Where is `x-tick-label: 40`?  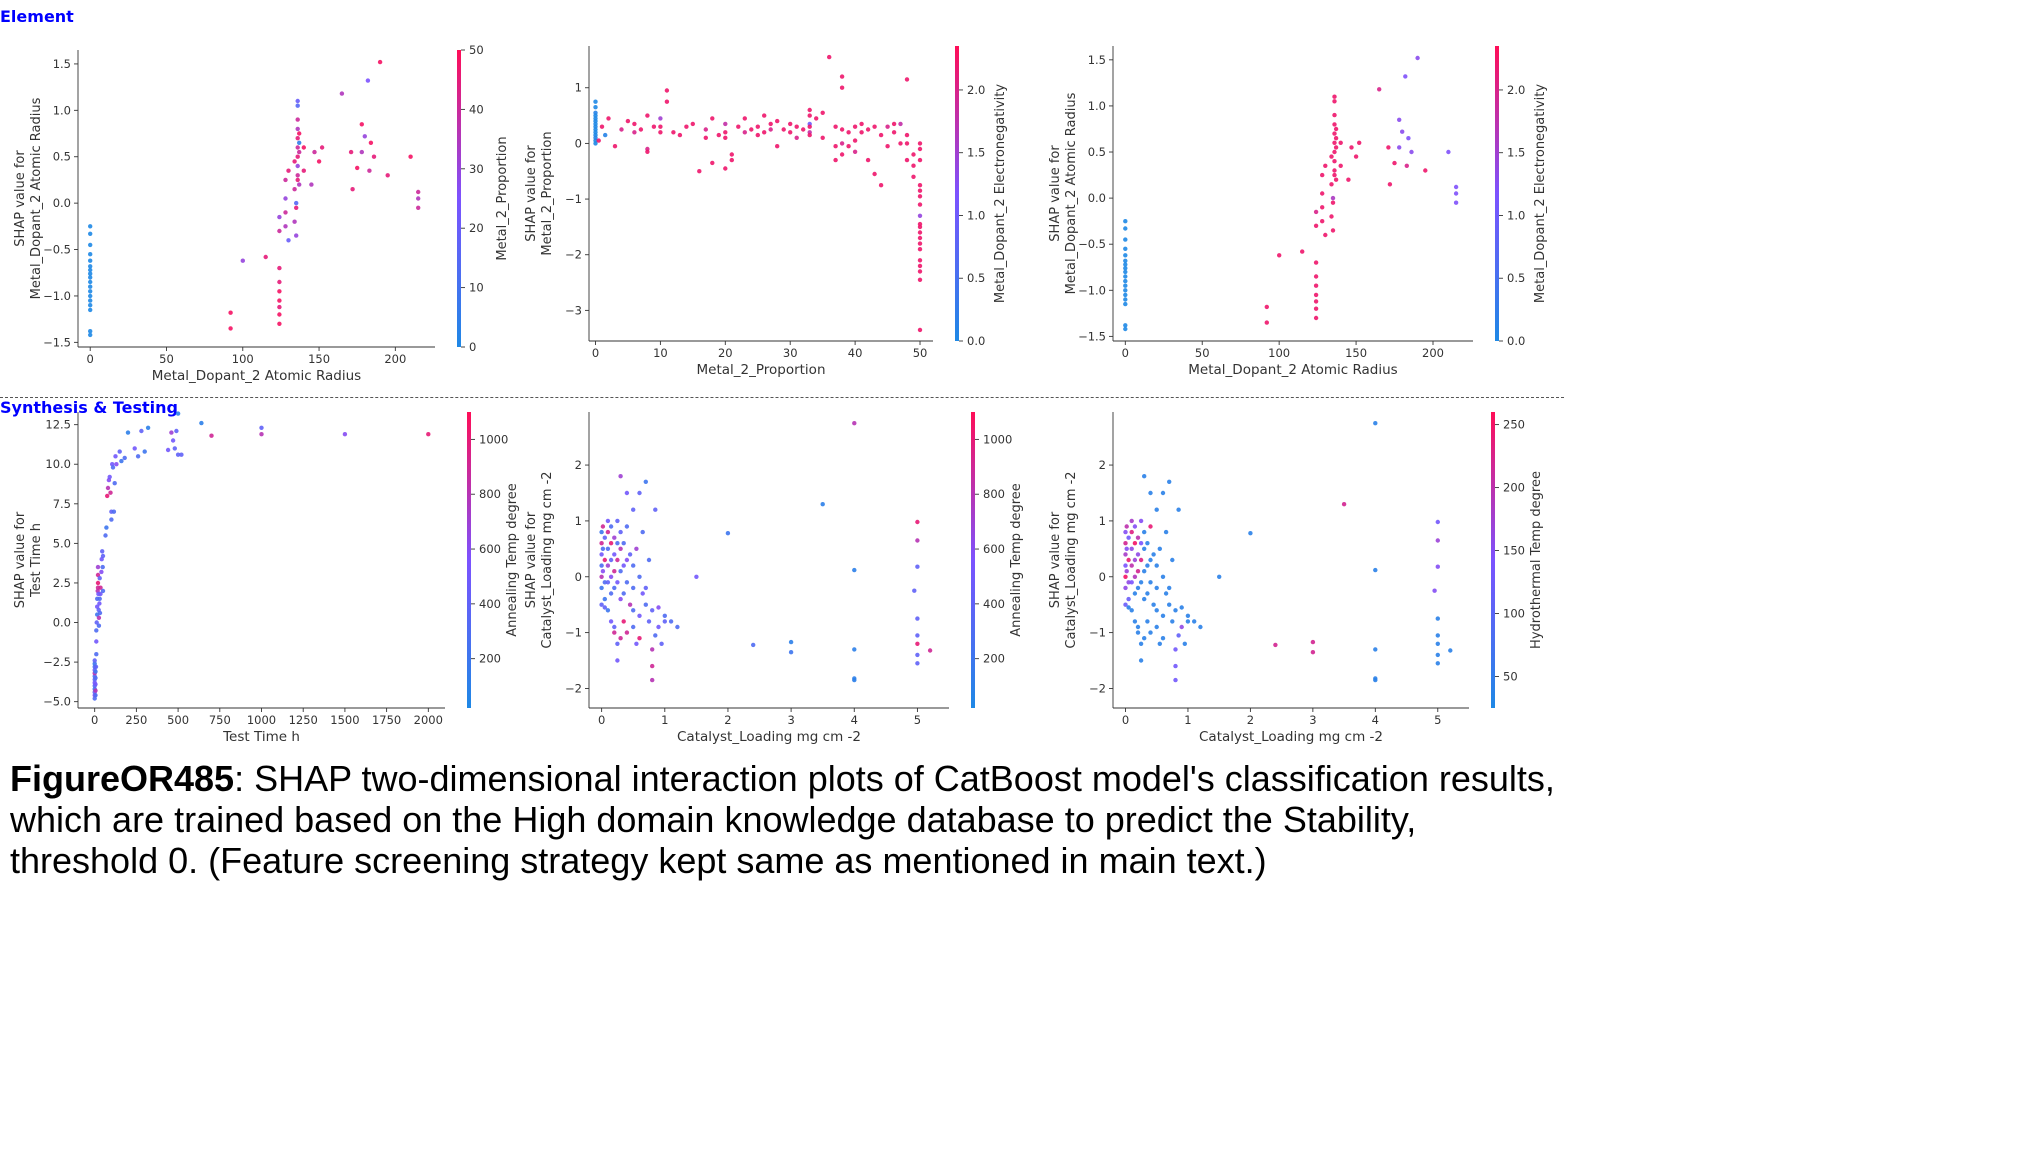 x-tick-label: 40 is located at coordinates (855, 353).